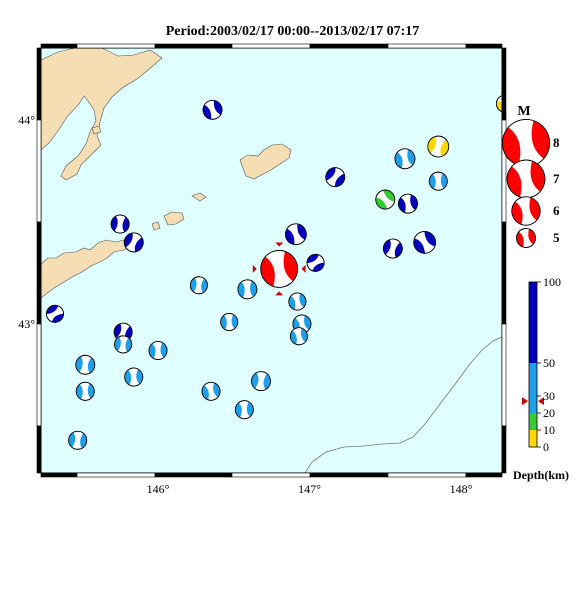 This screenshot has width=585, height=600. I want to click on magnitude-legend-label: 6, so click(556, 210).